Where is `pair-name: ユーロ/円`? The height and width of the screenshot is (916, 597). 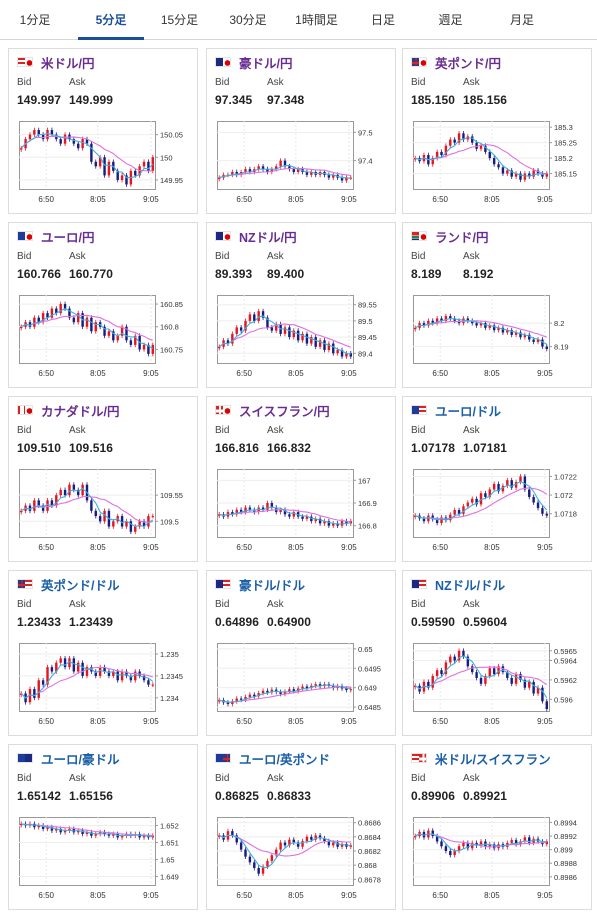
pair-name: ユーロ/円 is located at coordinates (68, 237).